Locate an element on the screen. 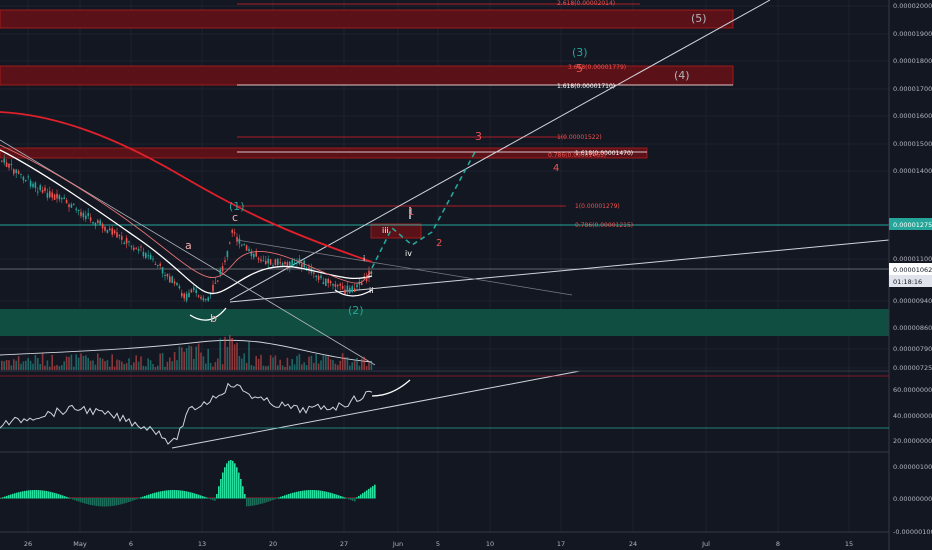 The height and width of the screenshot is (550, 932). current-price-badge: 0.00001062 is located at coordinates (912, 270).